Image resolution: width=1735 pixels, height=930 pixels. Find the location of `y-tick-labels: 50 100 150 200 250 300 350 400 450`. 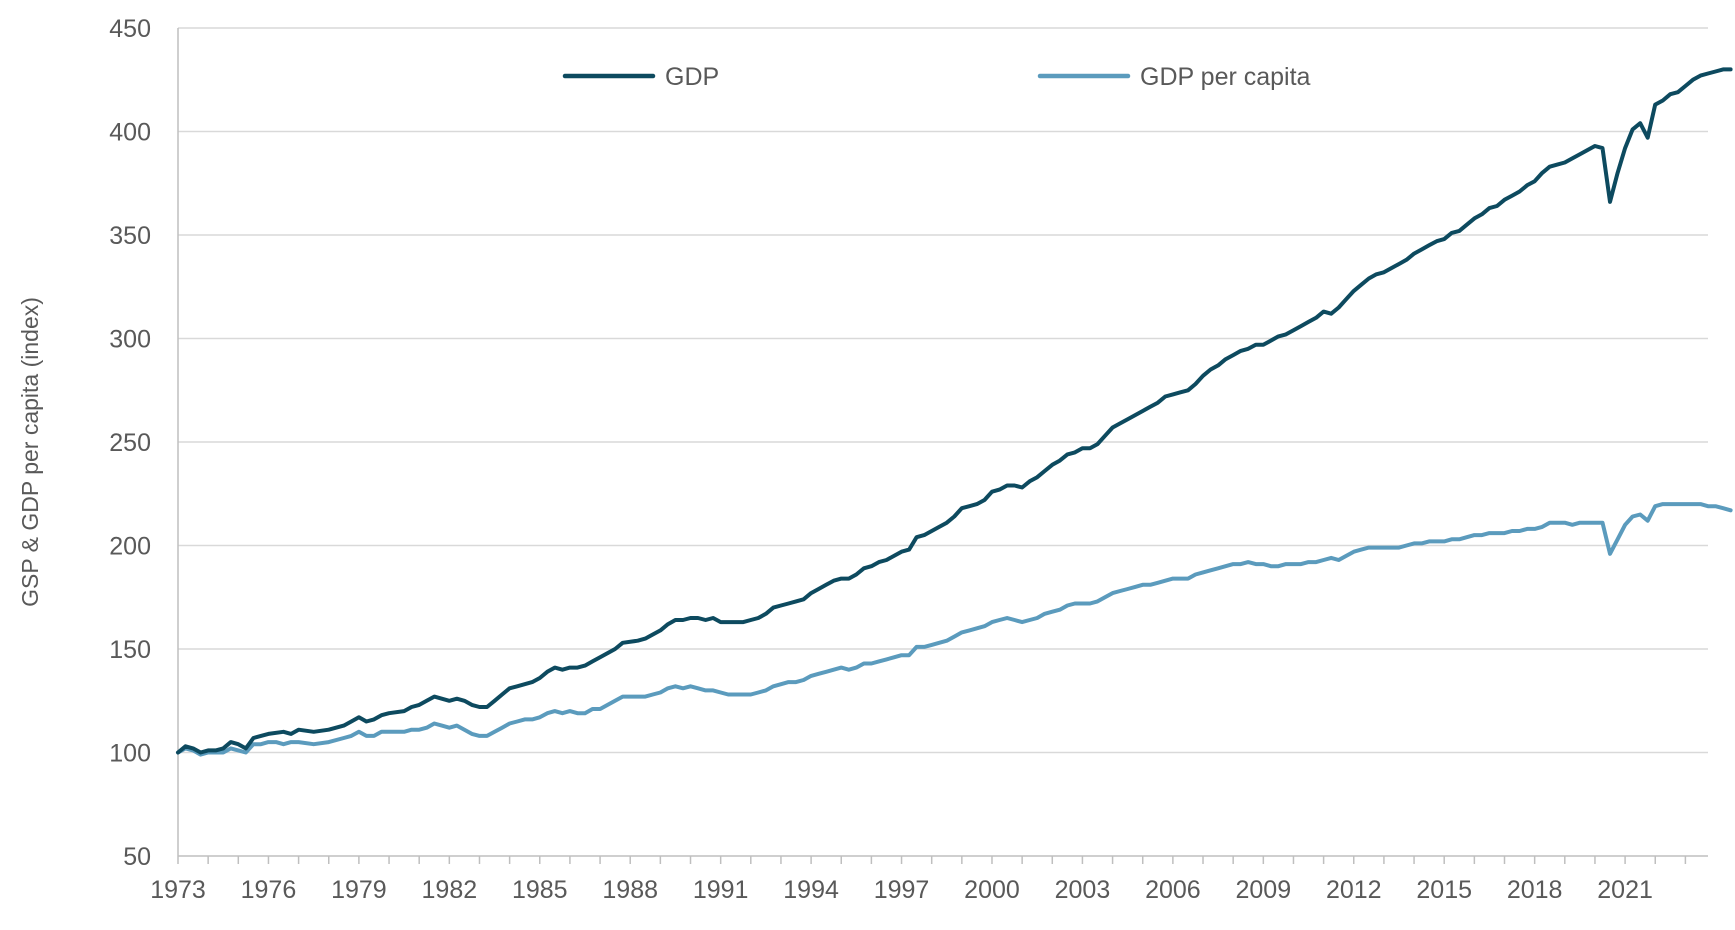

y-tick-labels: 50 100 150 200 250 300 350 400 450 is located at coordinates (130, 443).